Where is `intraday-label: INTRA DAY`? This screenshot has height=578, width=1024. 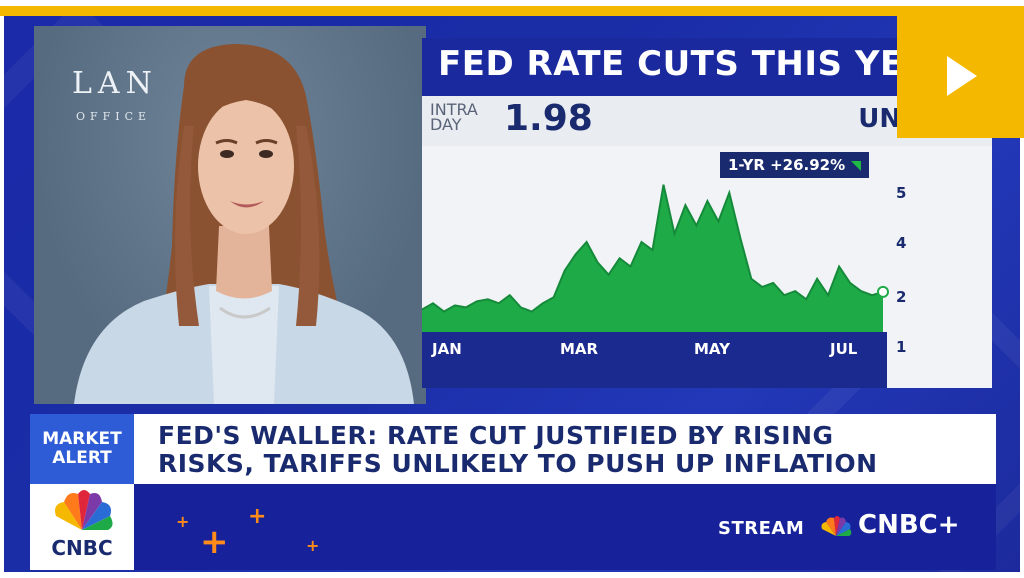
intraday-label: INTRA DAY is located at coordinates (454, 117).